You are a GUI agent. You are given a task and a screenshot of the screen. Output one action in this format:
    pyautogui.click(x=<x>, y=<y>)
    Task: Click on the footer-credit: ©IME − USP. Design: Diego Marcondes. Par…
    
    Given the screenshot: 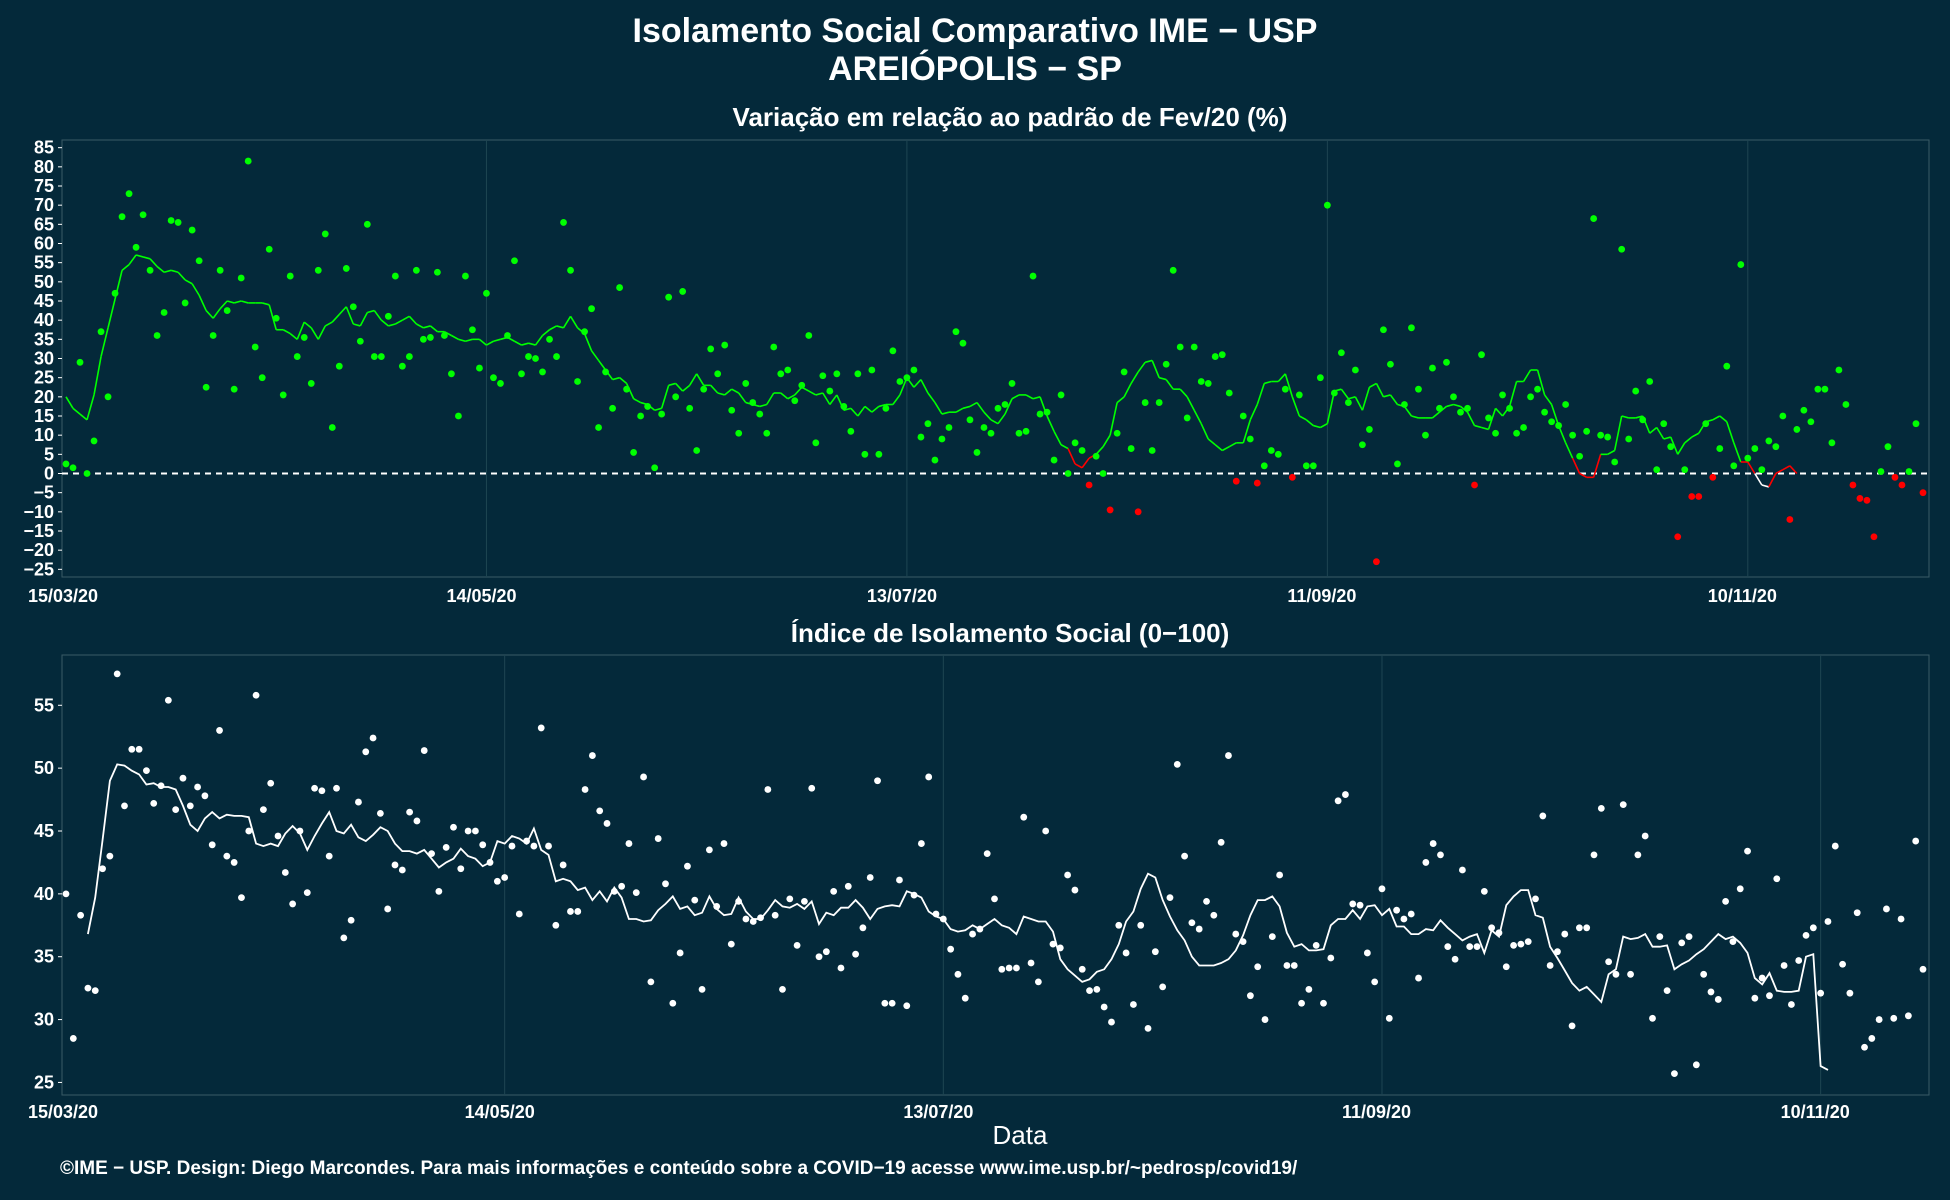 What is the action you would take?
    pyautogui.click(x=679, y=1168)
    